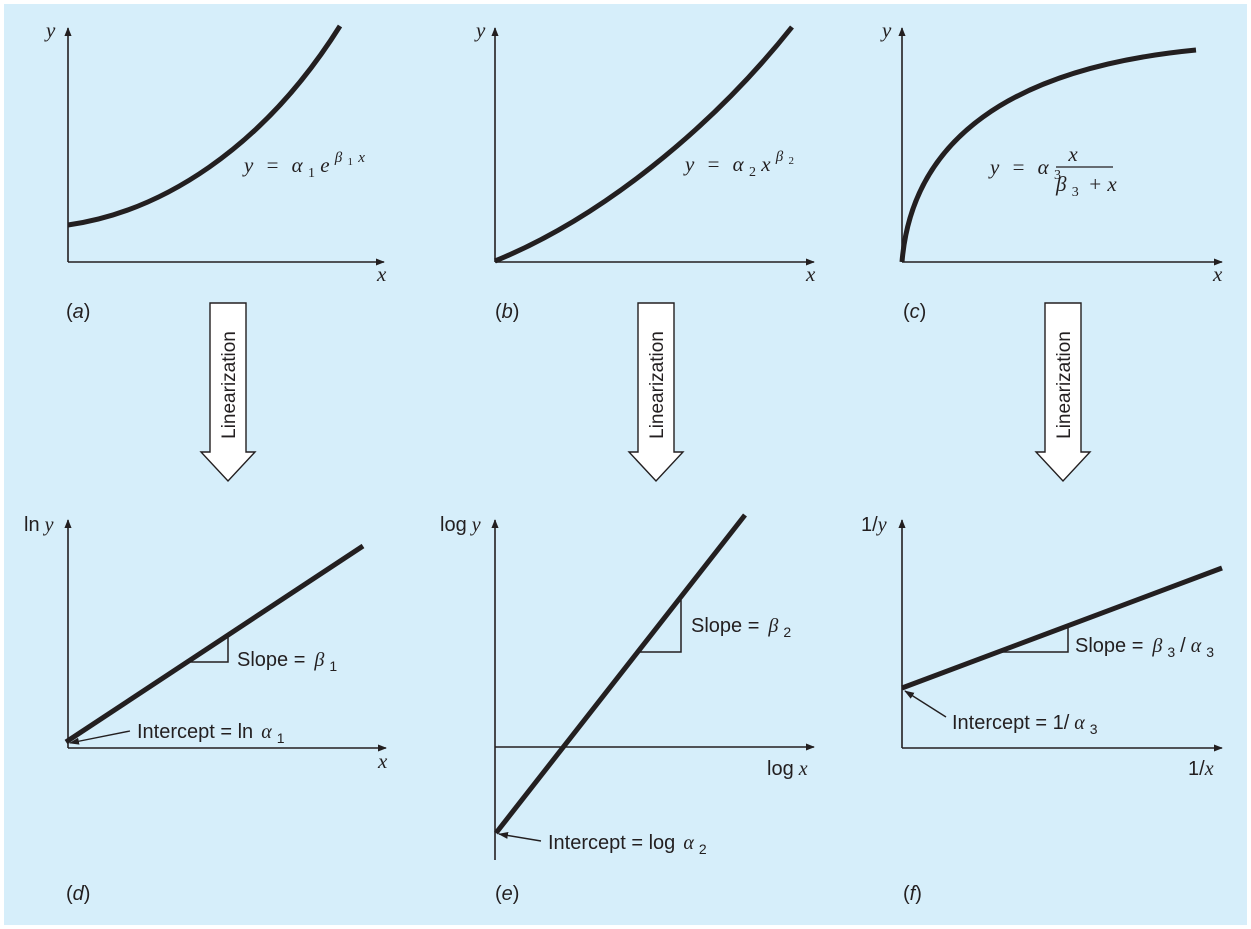 This screenshot has height=929, width=1251. I want to click on slope-slash: /, so click(1183, 646).